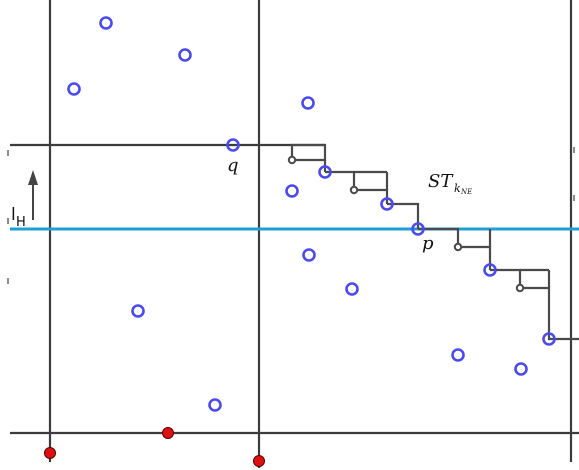 This screenshot has width=579, height=470. What do you see at coordinates (428, 243) in the screenshot?
I see `label-p: p` at bounding box center [428, 243].